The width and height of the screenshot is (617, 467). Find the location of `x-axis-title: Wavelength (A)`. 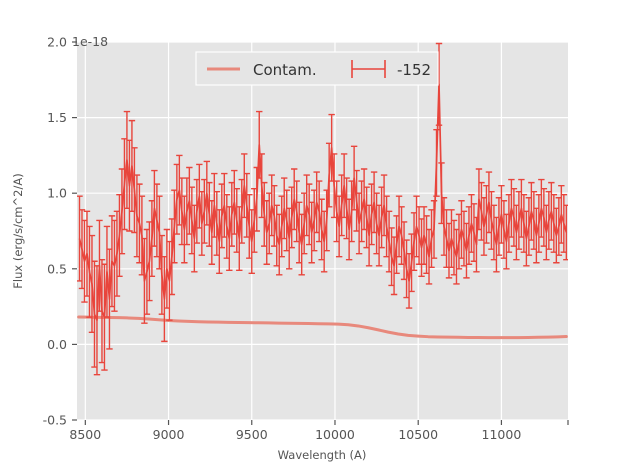

x-axis-title: Wavelength (A) is located at coordinates (322, 455).